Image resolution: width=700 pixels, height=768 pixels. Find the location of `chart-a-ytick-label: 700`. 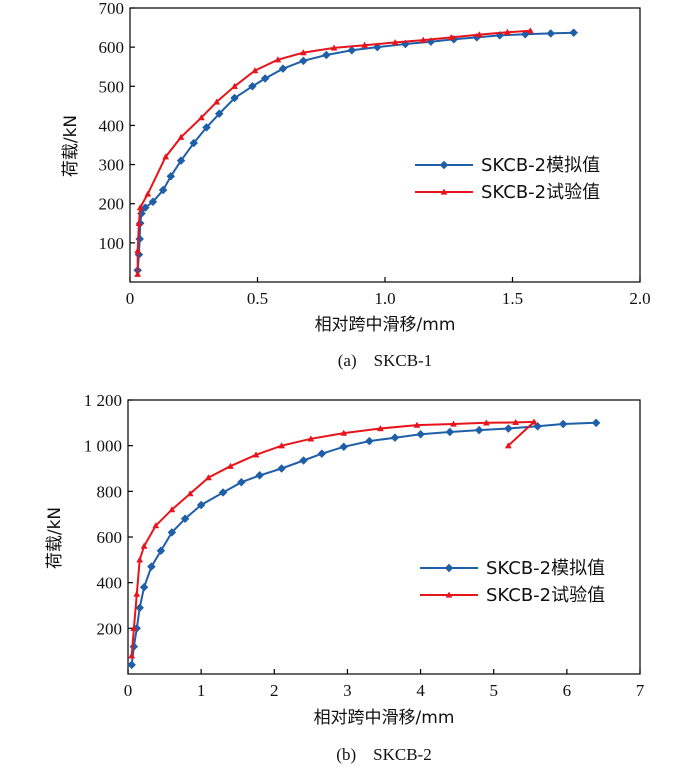

chart-a-ytick-label: 700 is located at coordinates (112, 9).